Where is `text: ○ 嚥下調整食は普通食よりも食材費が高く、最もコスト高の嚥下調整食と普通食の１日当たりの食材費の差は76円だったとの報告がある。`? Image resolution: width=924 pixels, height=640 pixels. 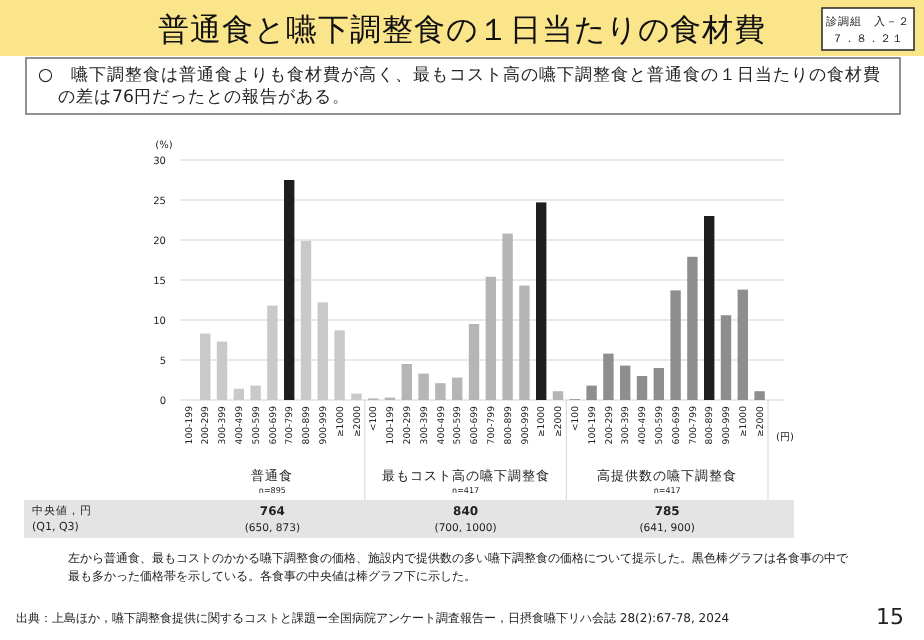 text: ○ 嚥下調整食は普通食よりも食材費が高く、最もコスト高の嚥下調整食と普通食の１日当たりの食材費の差は76円だったとの報告がある。 is located at coordinates (459, 86).